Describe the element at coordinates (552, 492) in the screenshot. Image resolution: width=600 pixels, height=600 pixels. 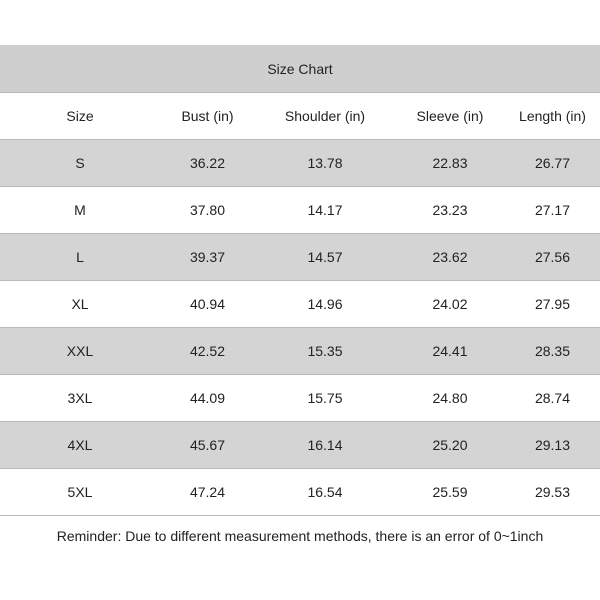
I see `cell-length: 29.53` at that location.